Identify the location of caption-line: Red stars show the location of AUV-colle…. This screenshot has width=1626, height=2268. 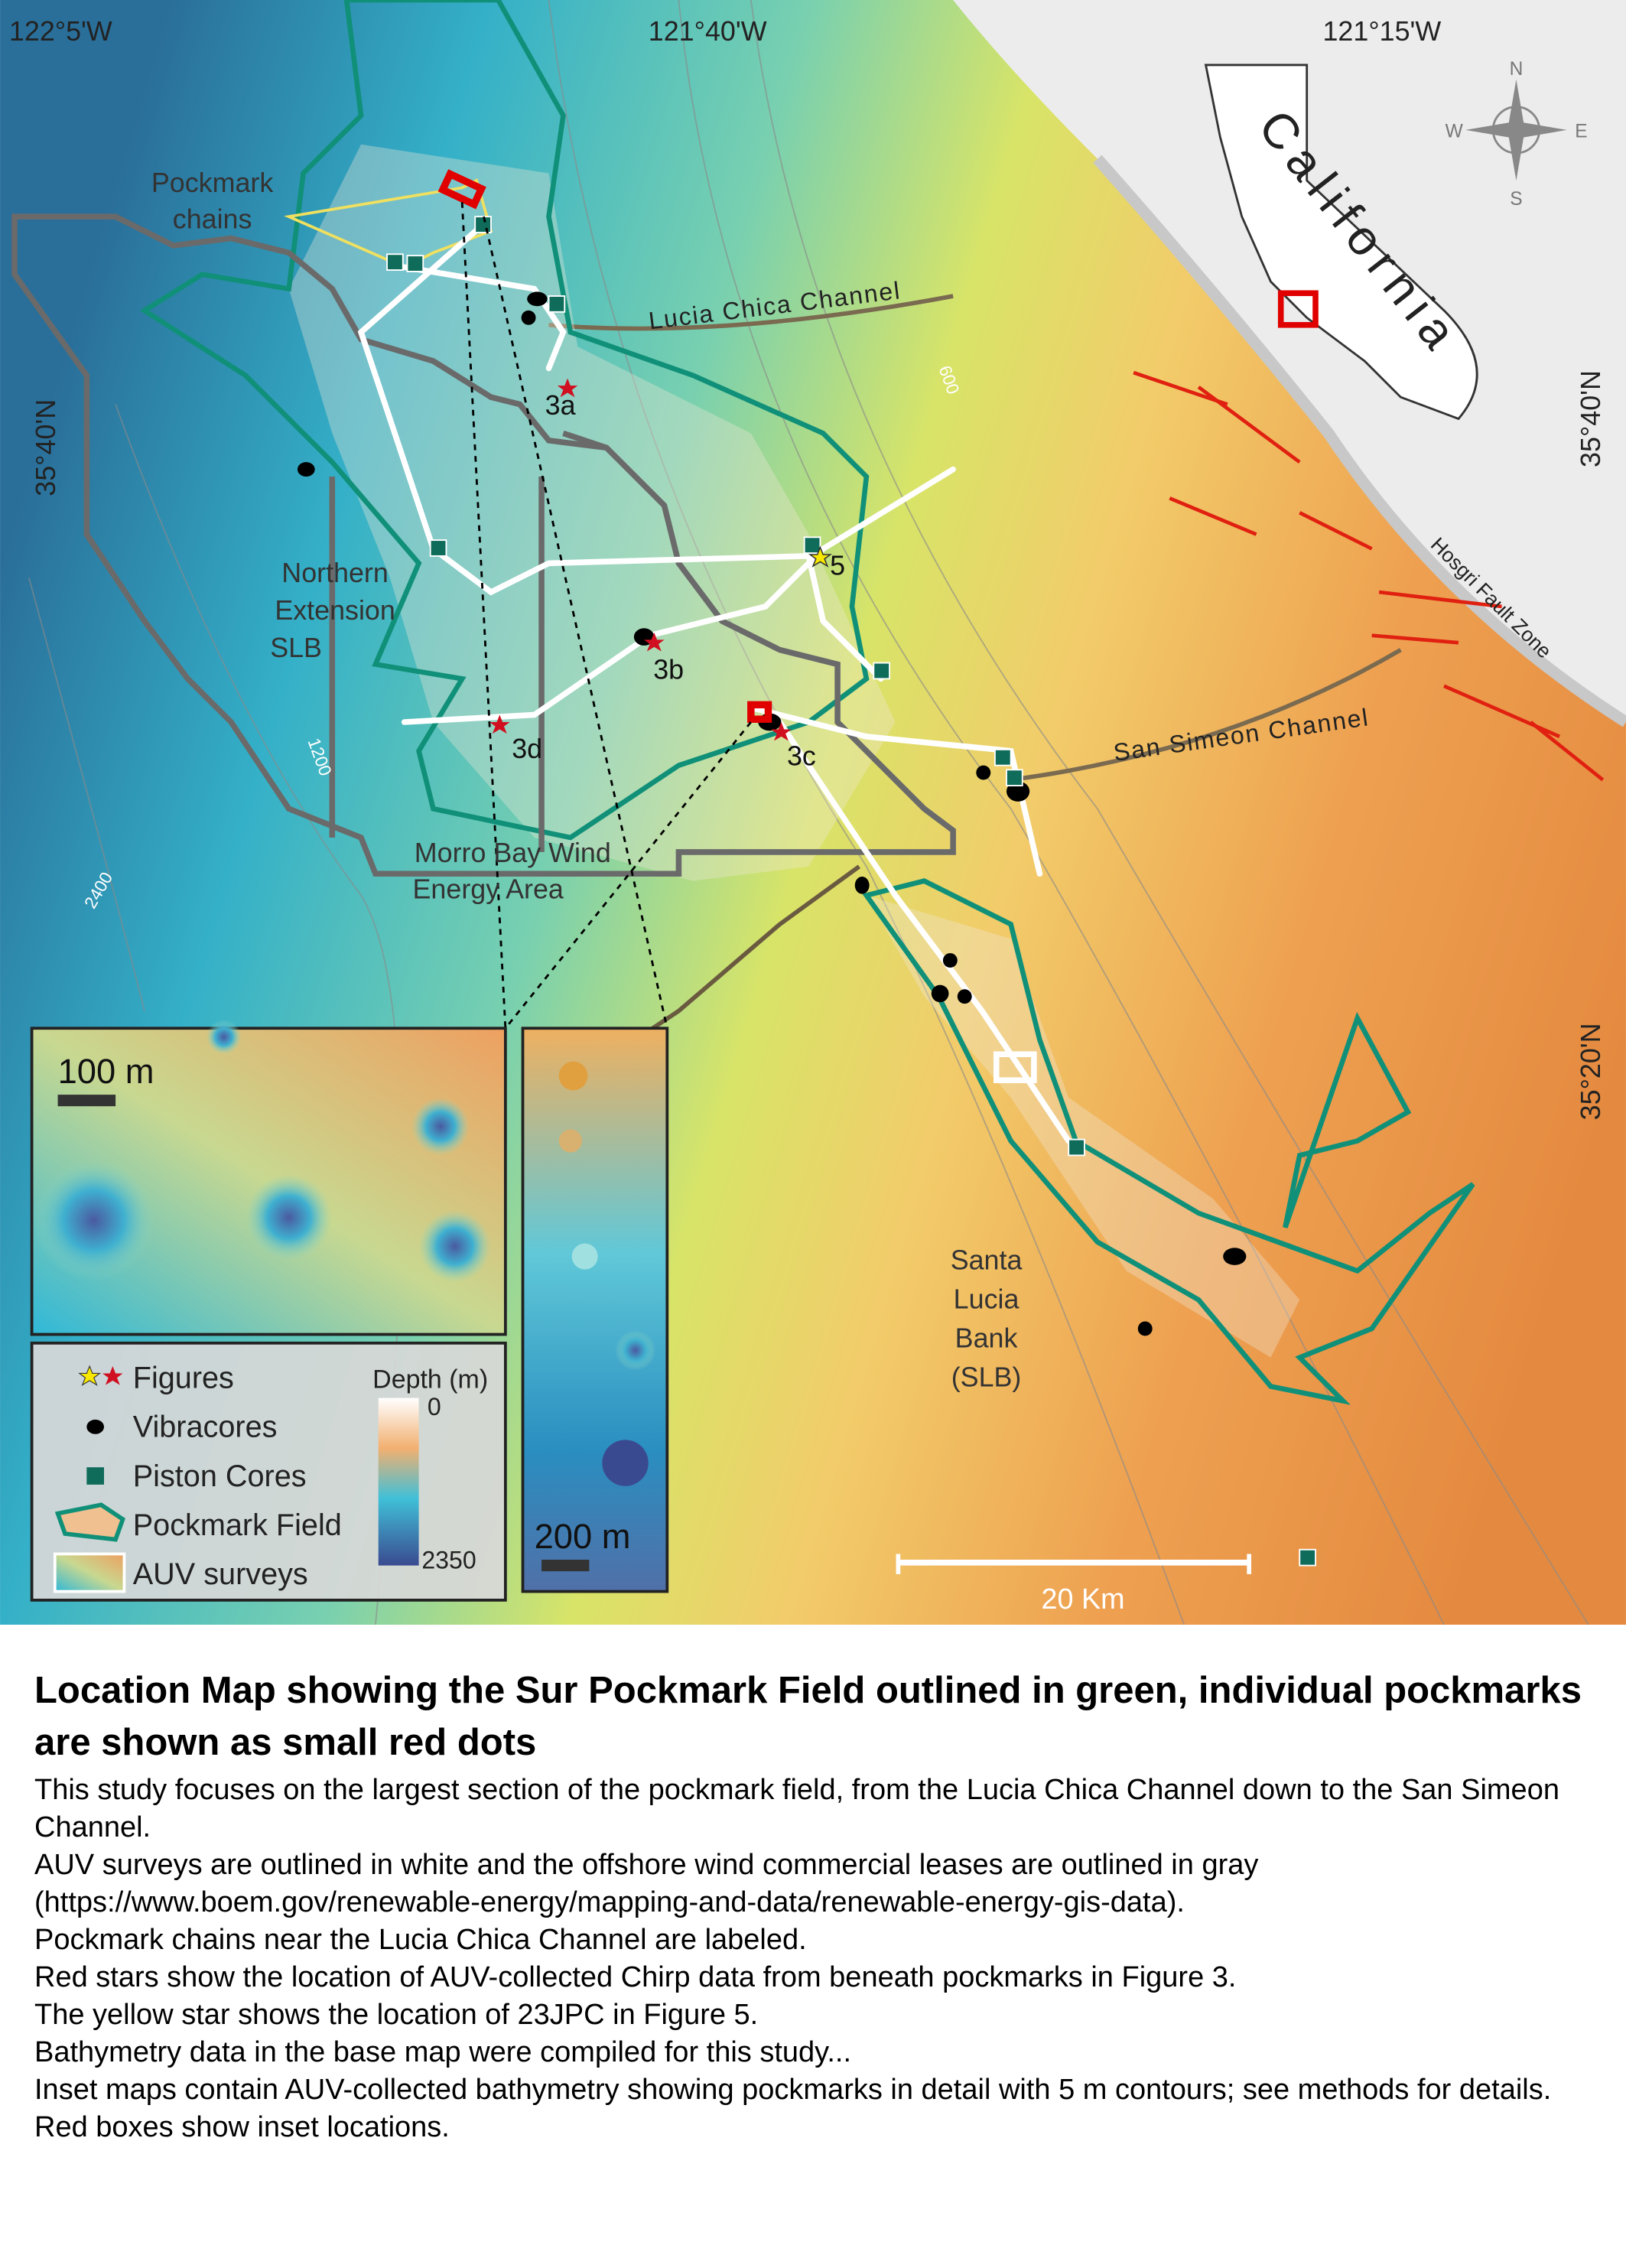
(635, 1977).